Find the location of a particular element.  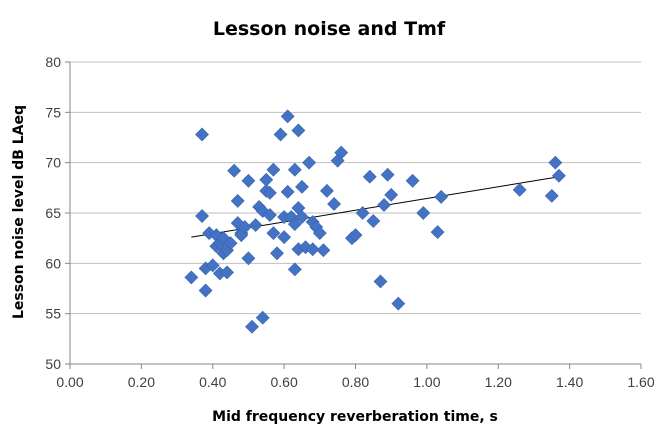

x-tick-label: 0.20 is located at coordinates (141, 382).